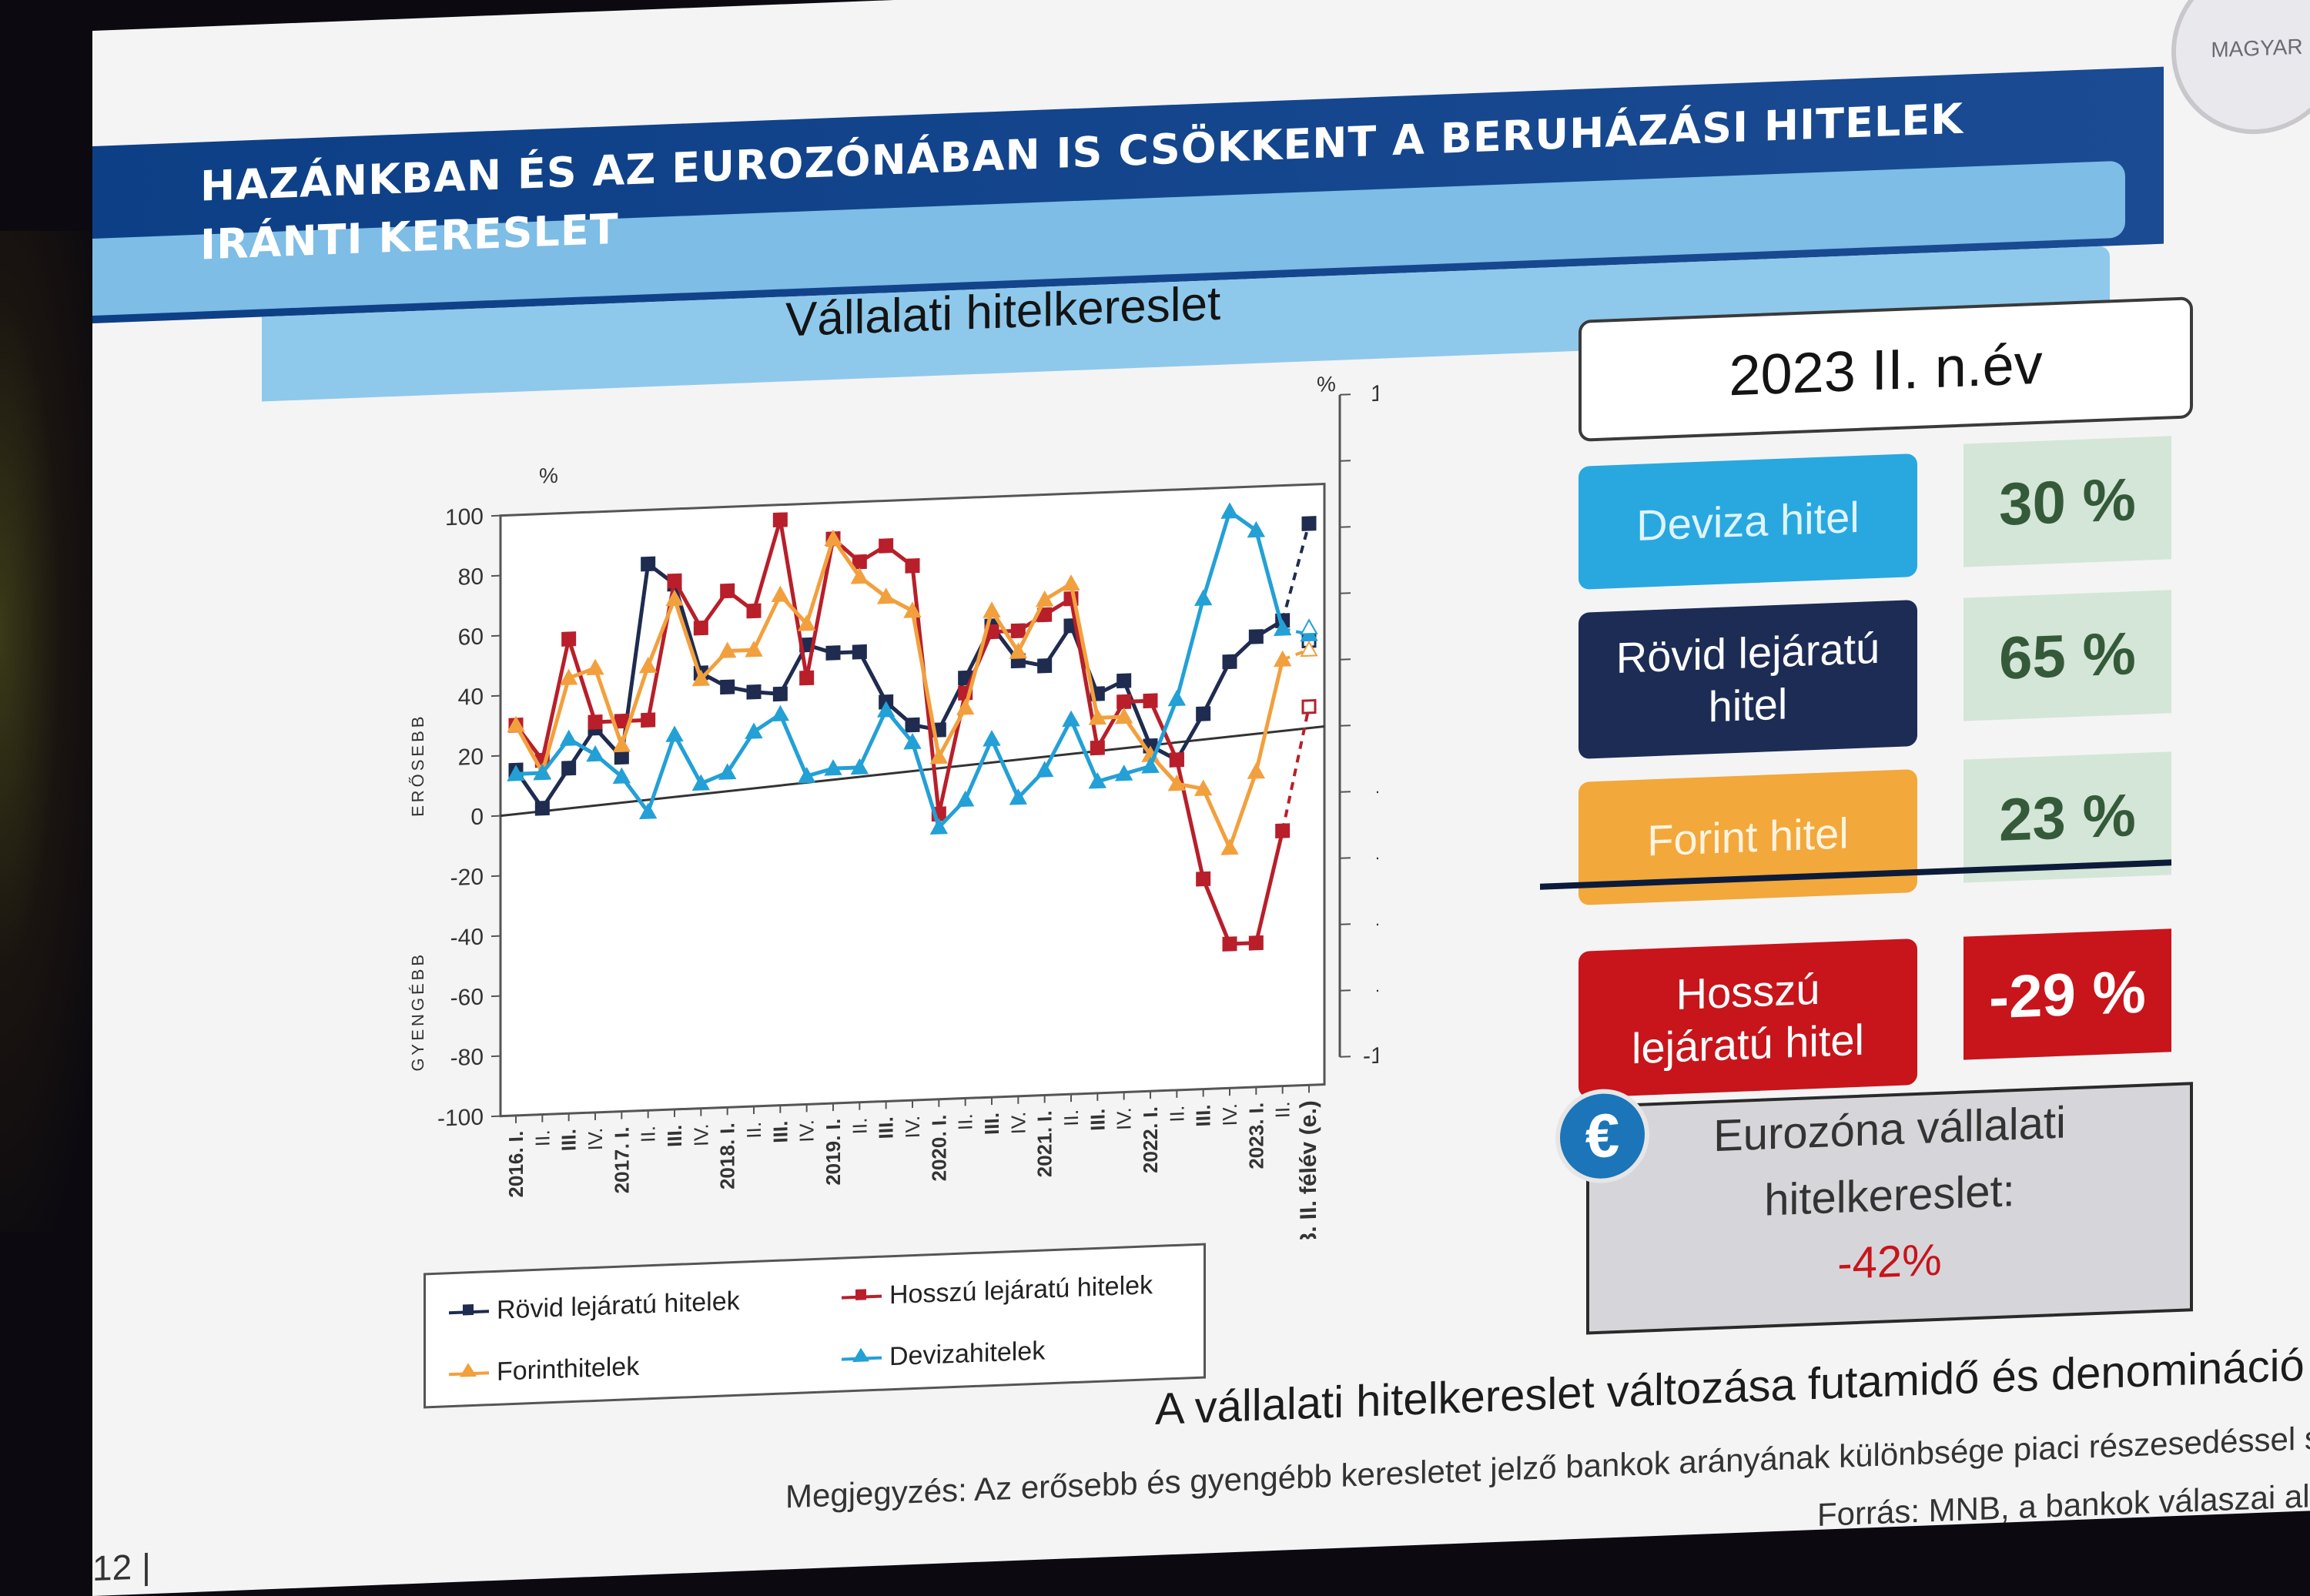 This screenshot has height=1596, width=2310. I want to click on x-tick-label: 2023. II. félév (e.), so click(1308, 1190).